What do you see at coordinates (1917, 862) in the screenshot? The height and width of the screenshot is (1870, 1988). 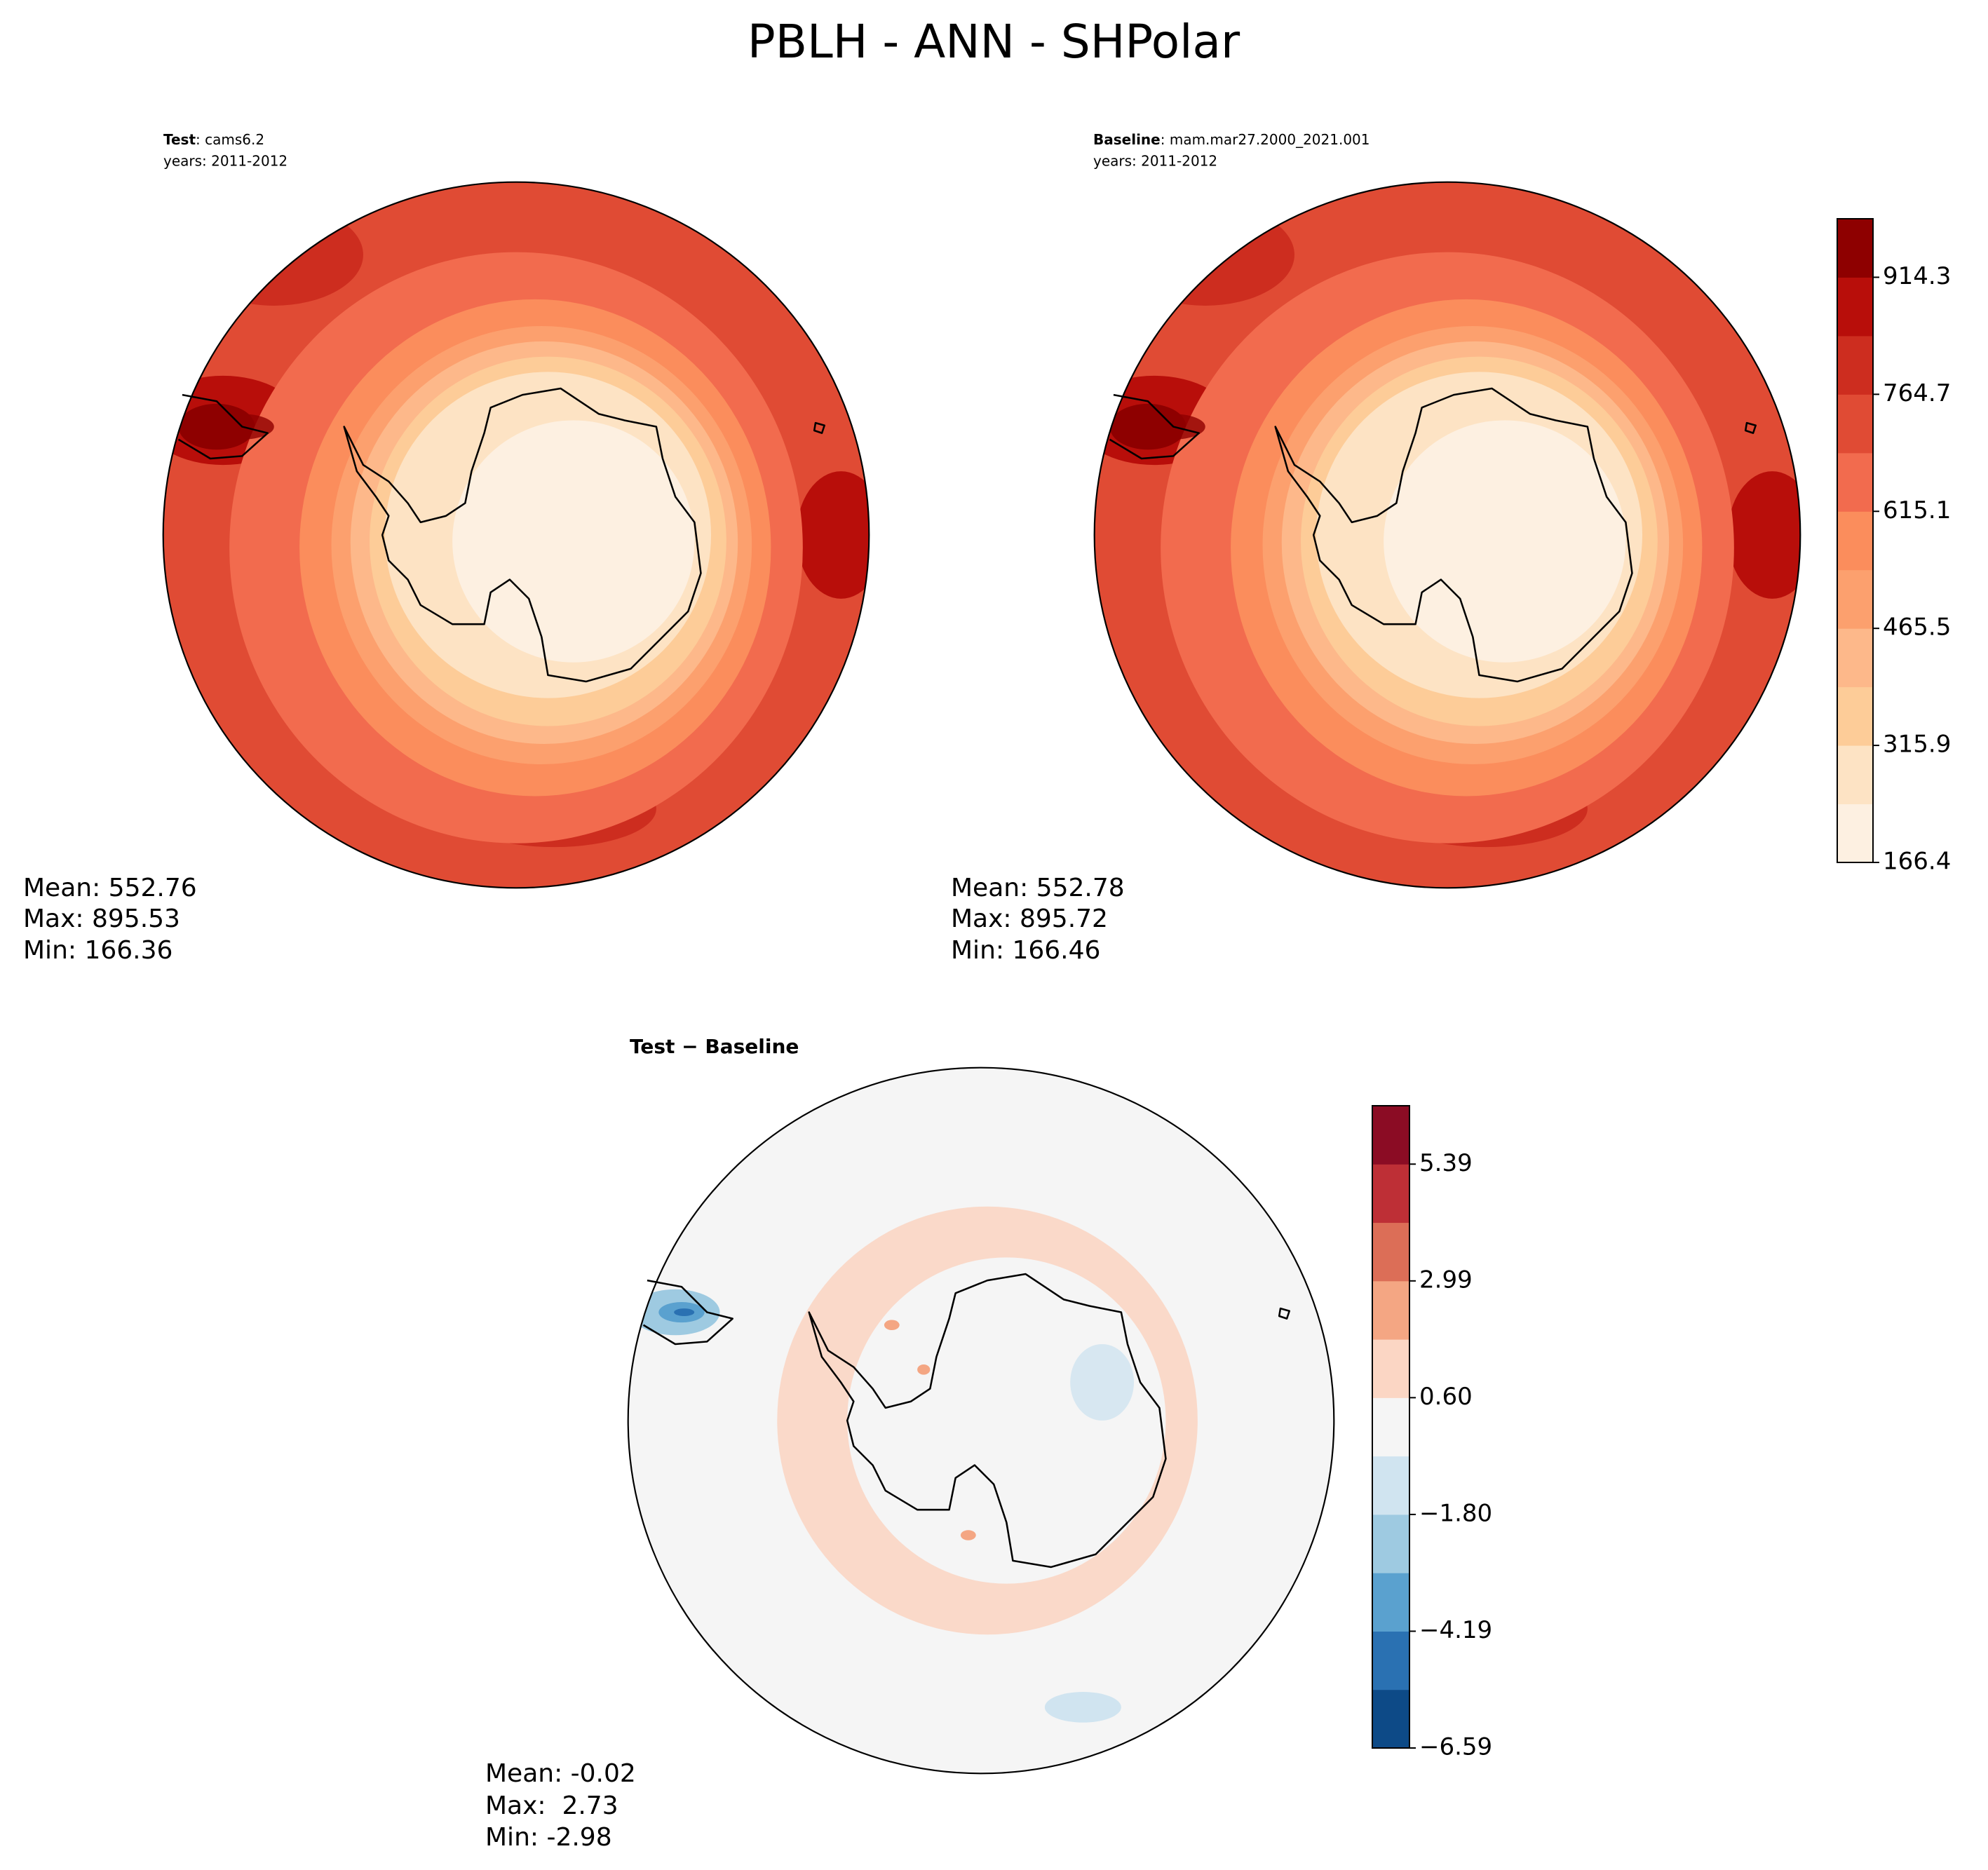 I see `colorbar-tick-label: 166.4` at bounding box center [1917, 862].